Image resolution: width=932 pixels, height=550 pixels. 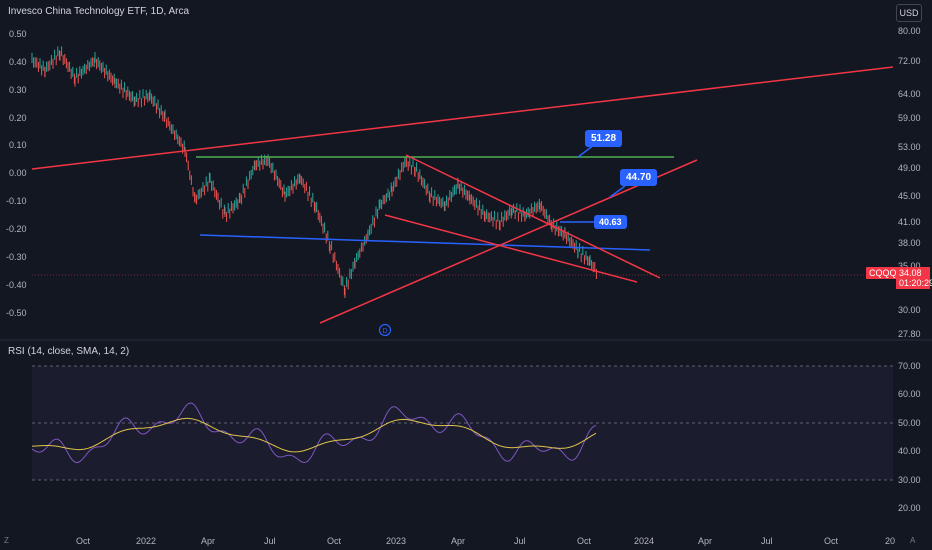 What do you see at coordinates (18, 62) in the screenshot?
I see `percent-tick: 0.40` at bounding box center [18, 62].